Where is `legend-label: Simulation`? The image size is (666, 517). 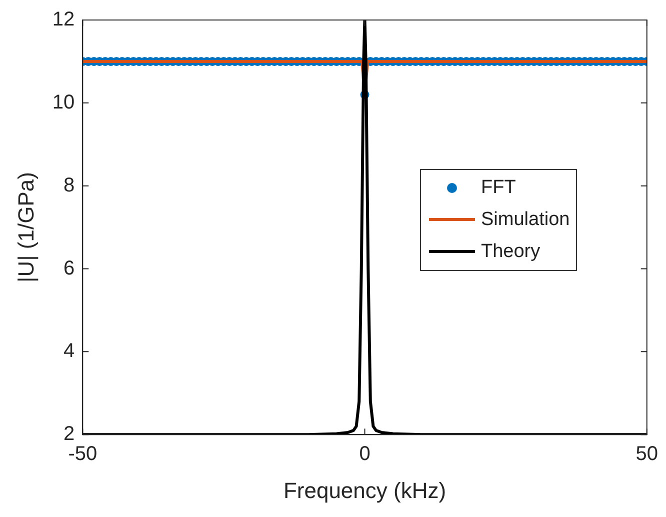
legend-label: Simulation is located at coordinates (525, 220).